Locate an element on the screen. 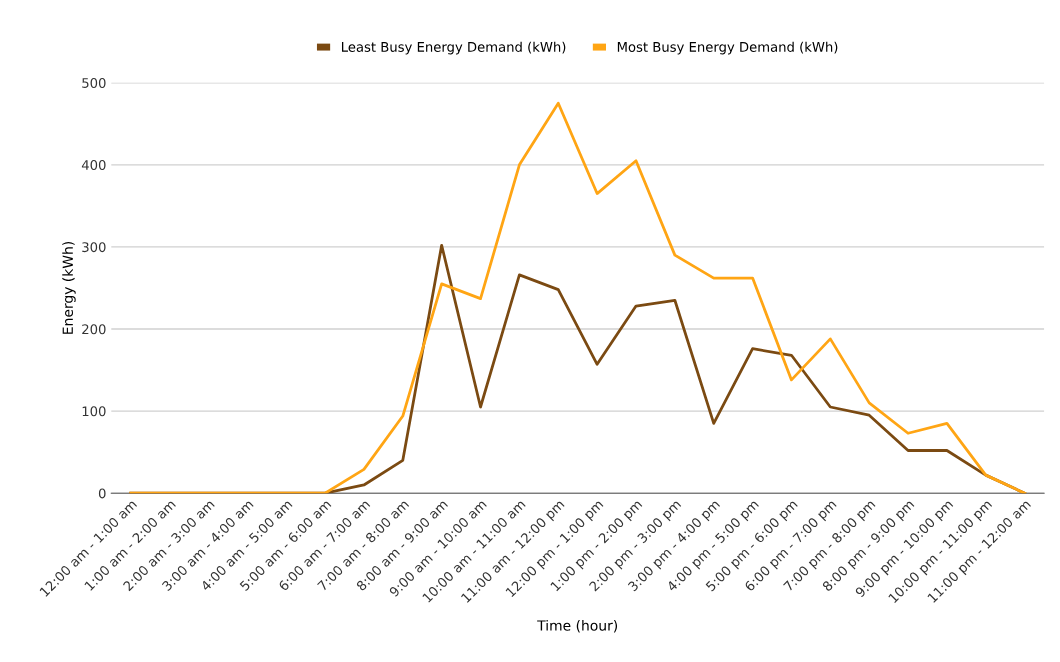 This screenshot has width=1060, height=662. y-axis-title: Energy (kWh) is located at coordinates (69, 287).